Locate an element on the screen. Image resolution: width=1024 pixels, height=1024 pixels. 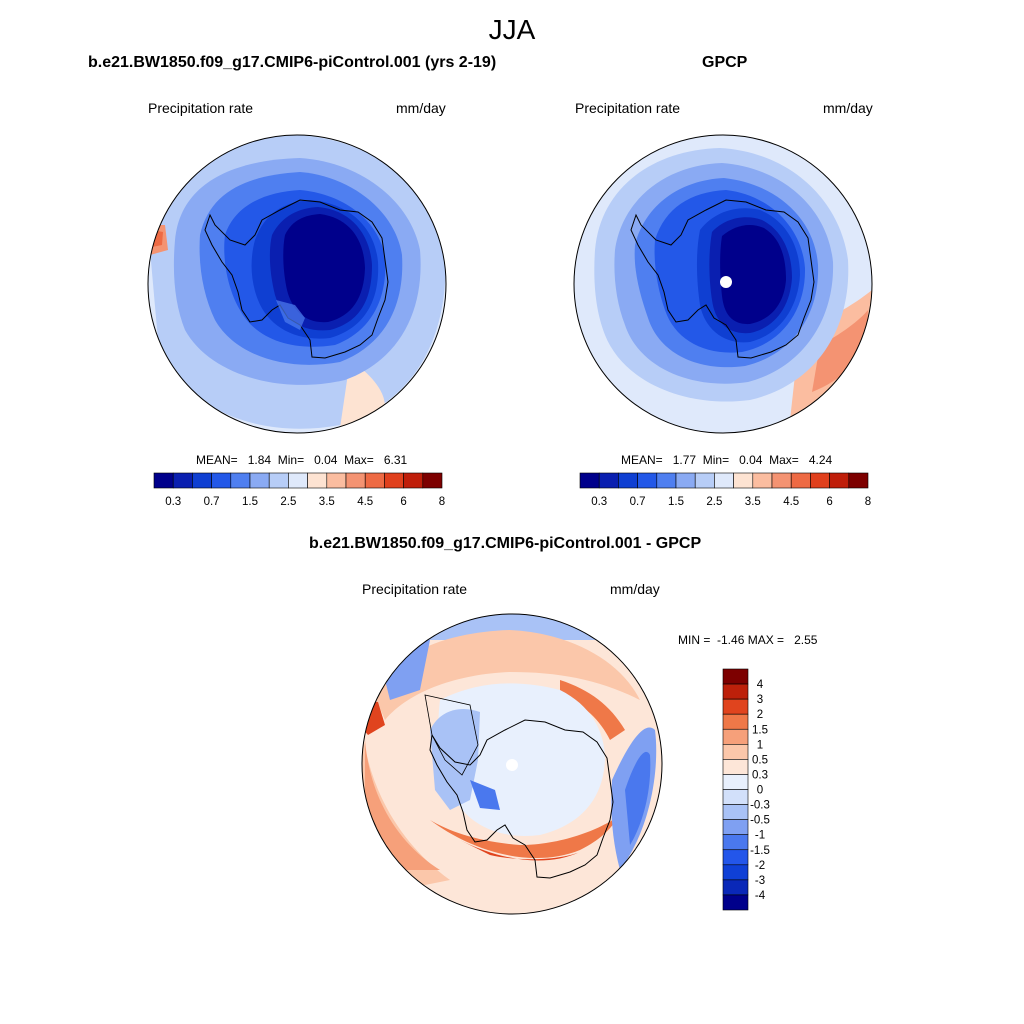
model-colorbar-tick-label: 3.5 is located at coordinates (327, 502).